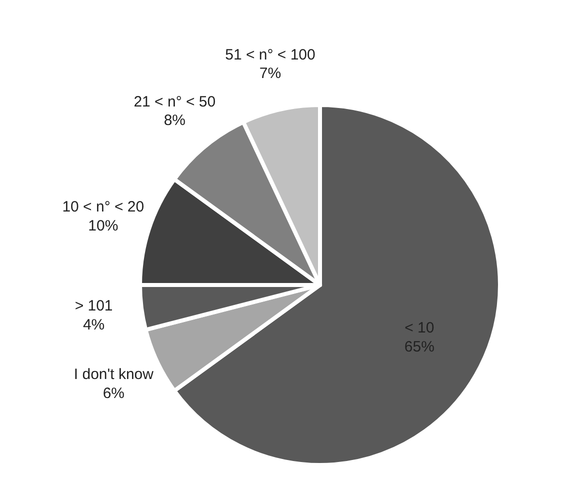 The height and width of the screenshot is (491, 573). What do you see at coordinates (114, 375) in the screenshot?
I see `slice-label: I don't know` at bounding box center [114, 375].